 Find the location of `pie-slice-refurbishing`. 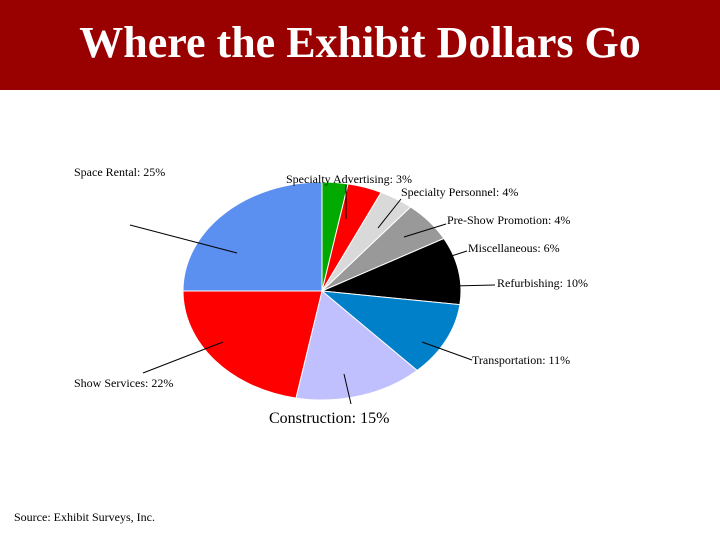

pie-slice-refurbishing is located at coordinates (391, 271).